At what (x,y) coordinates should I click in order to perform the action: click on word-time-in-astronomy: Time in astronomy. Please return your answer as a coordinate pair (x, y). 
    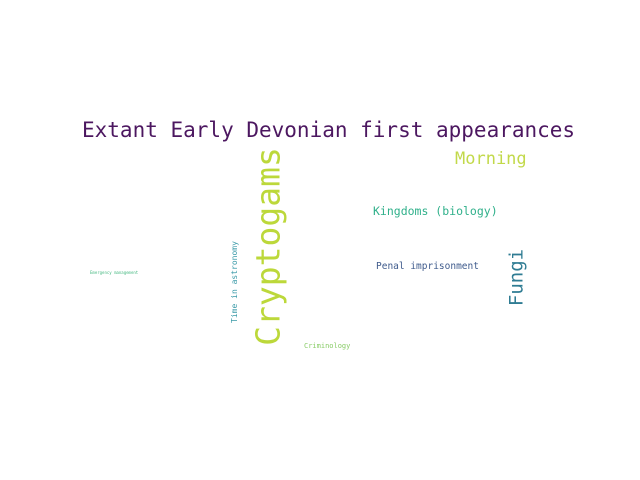
    Looking at the image, I should click on (234, 282).